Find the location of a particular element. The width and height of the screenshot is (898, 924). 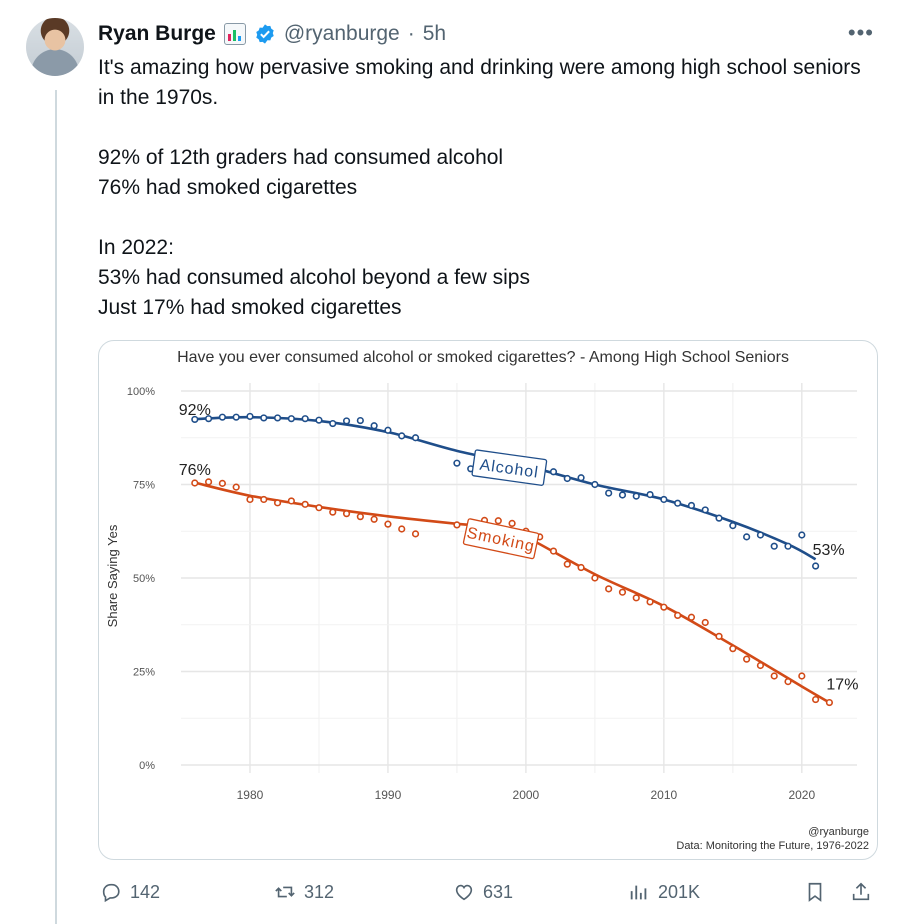

reply-button: 142 is located at coordinates (130, 892).